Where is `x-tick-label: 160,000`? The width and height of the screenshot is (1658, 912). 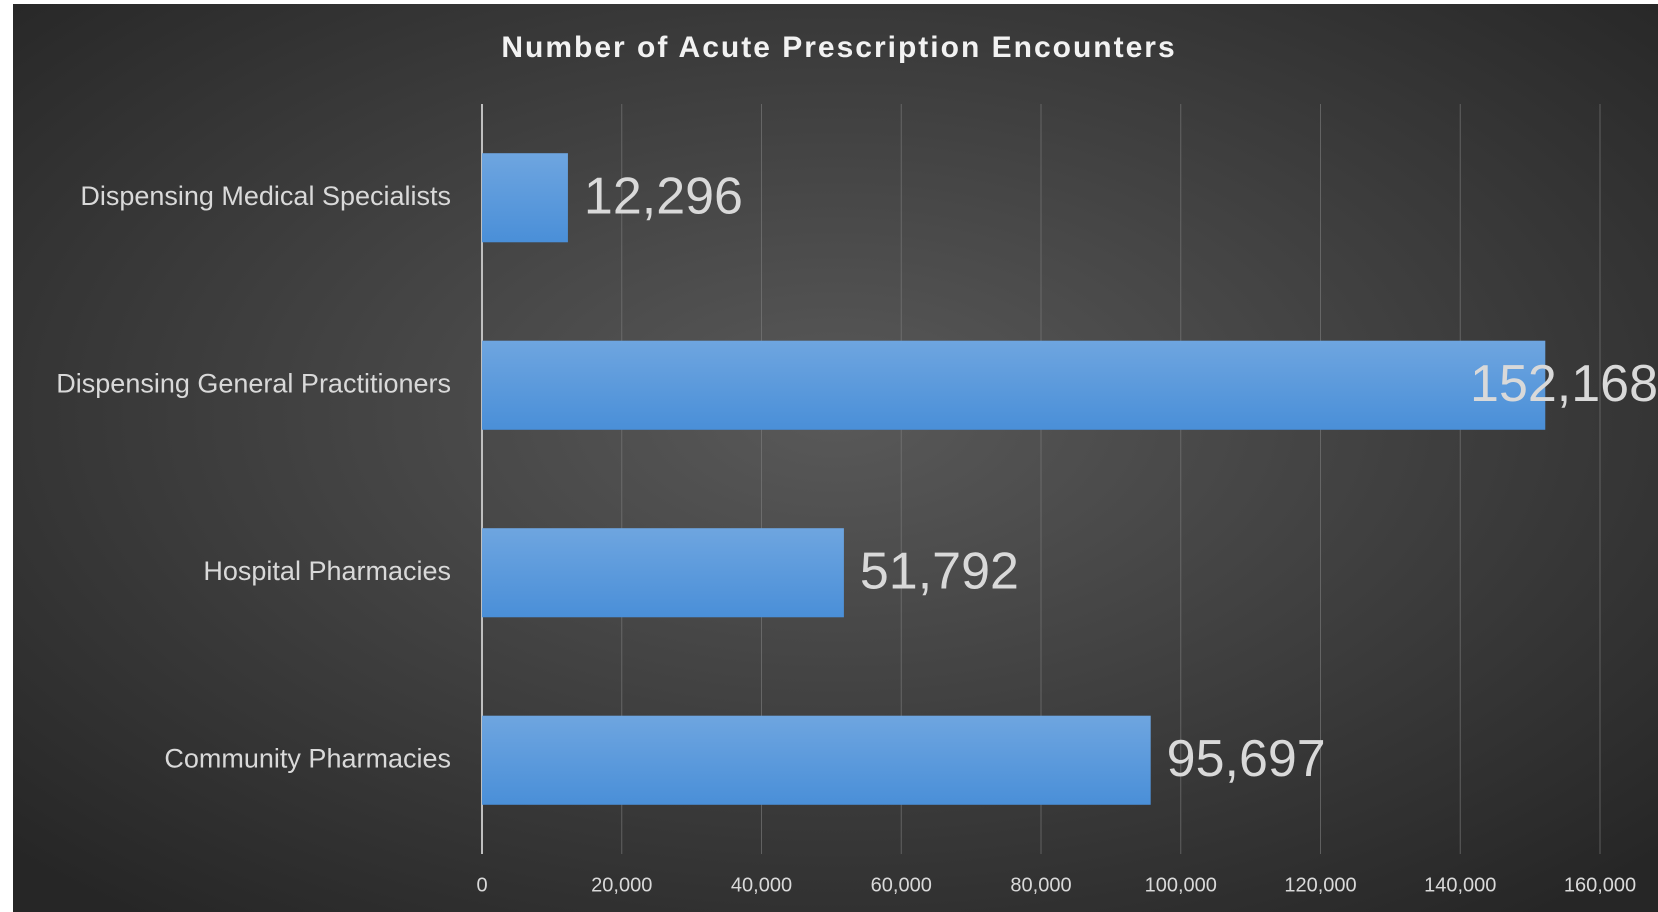
x-tick-label: 160,000 is located at coordinates (1600, 885).